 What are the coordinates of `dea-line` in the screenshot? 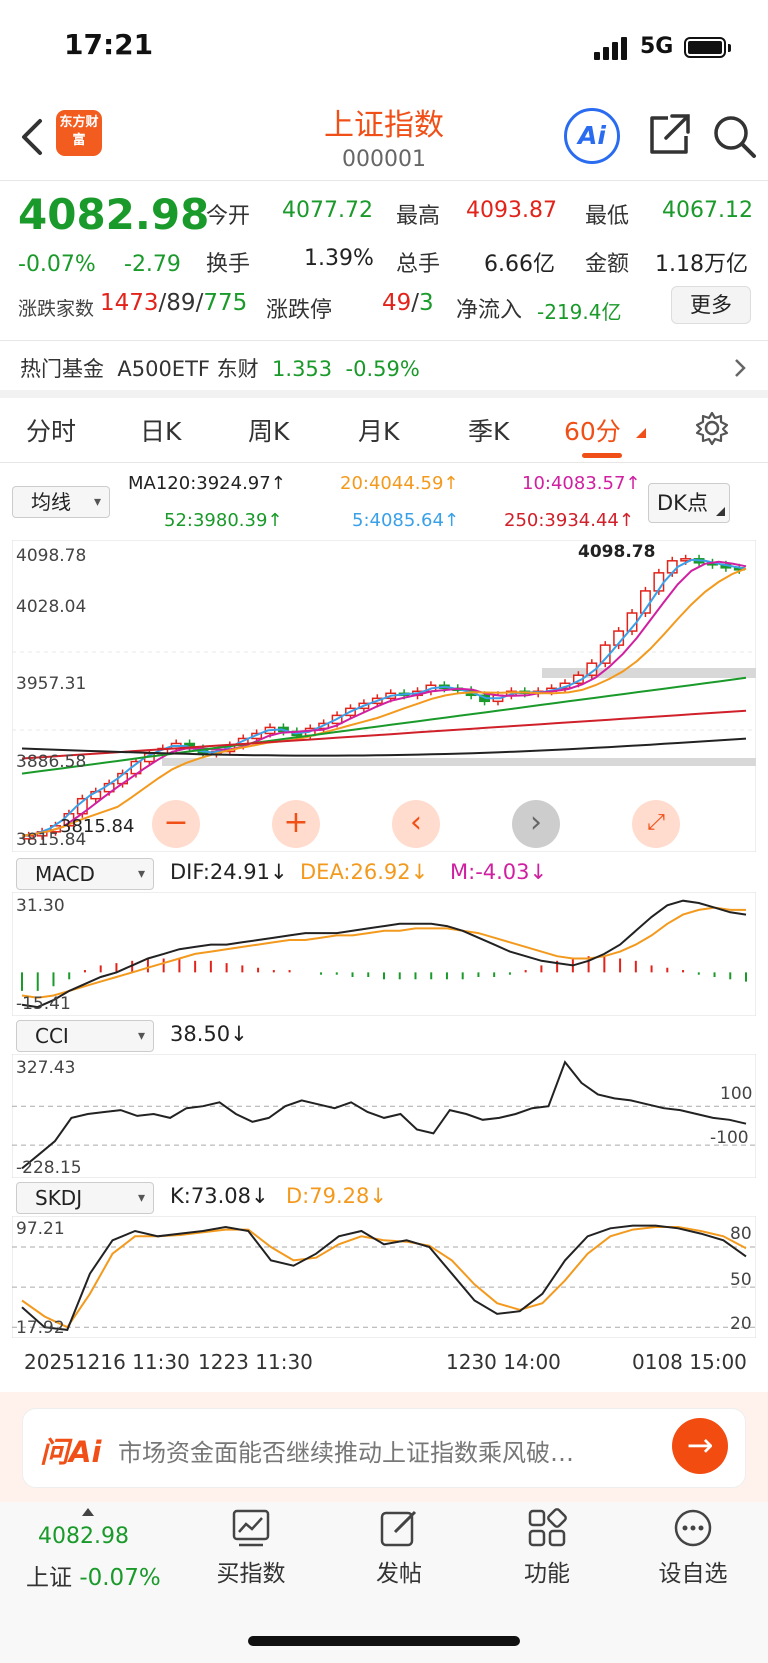 It's located at (383, 952).